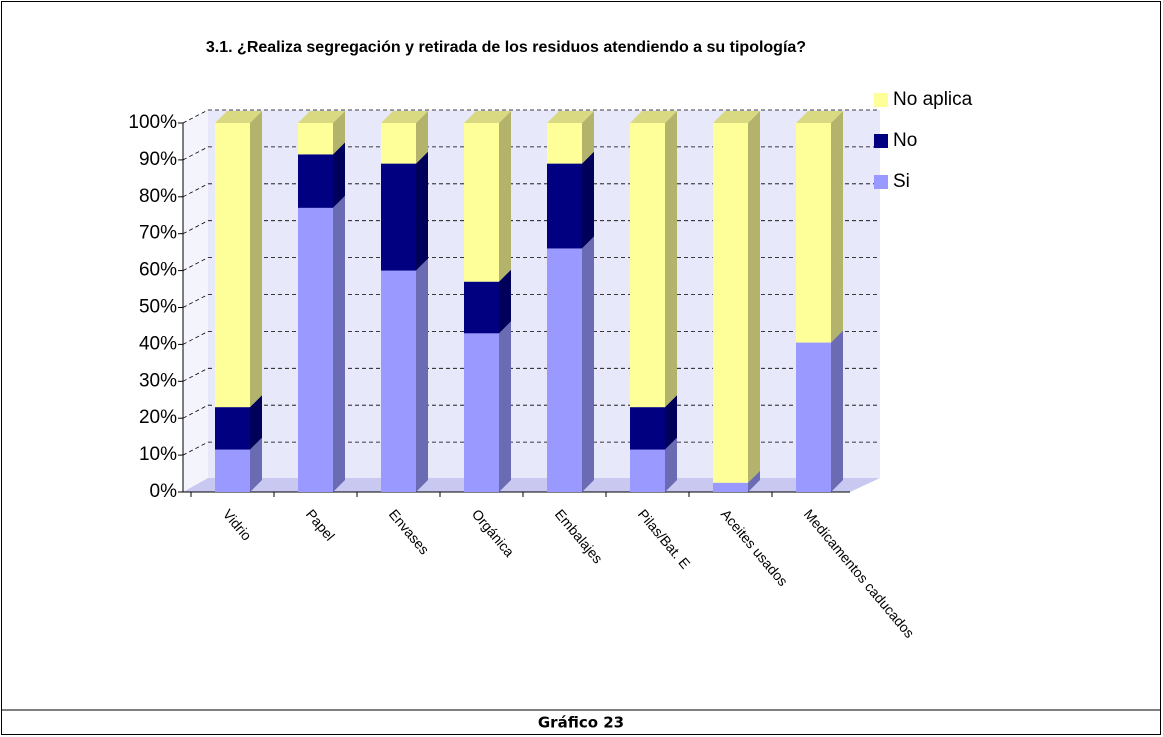  I want to click on x-tick-label: Vidrio, so click(237, 525).